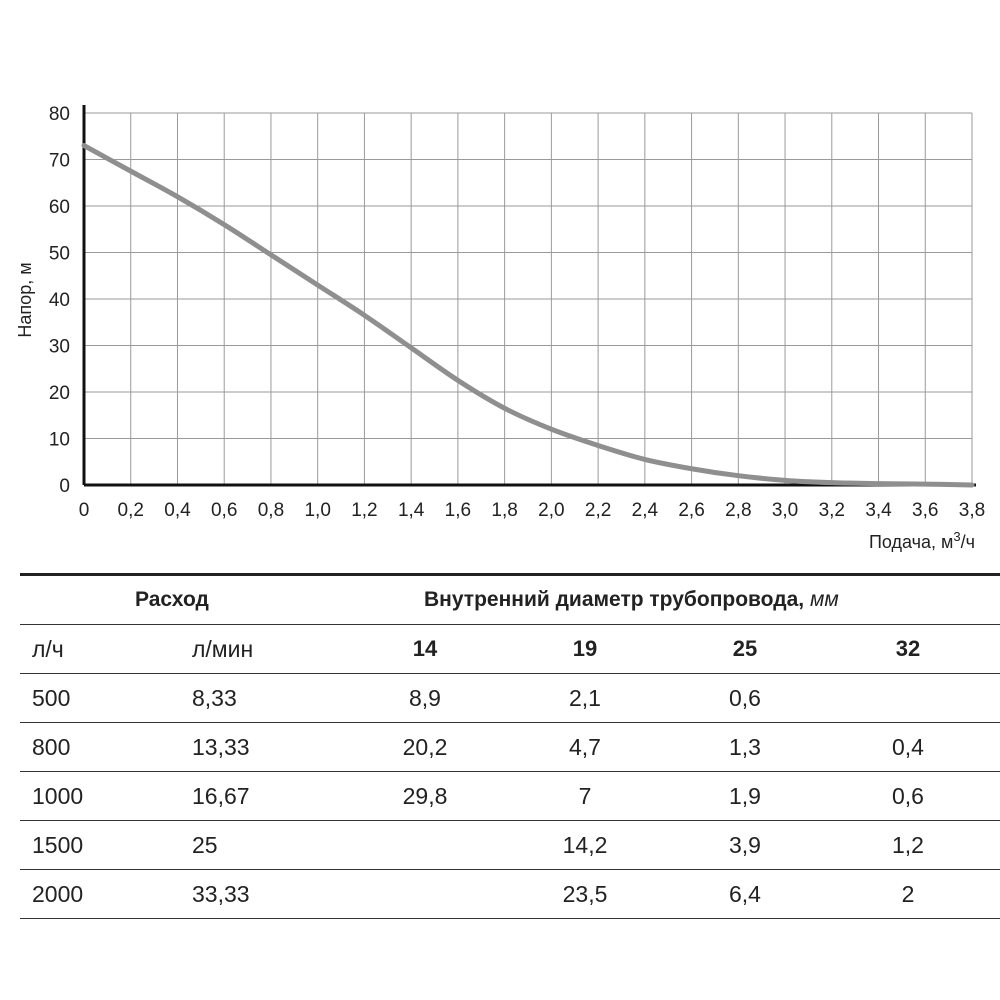  Describe the element at coordinates (585, 698) in the screenshot. I see `table-cell: 2,1` at that location.